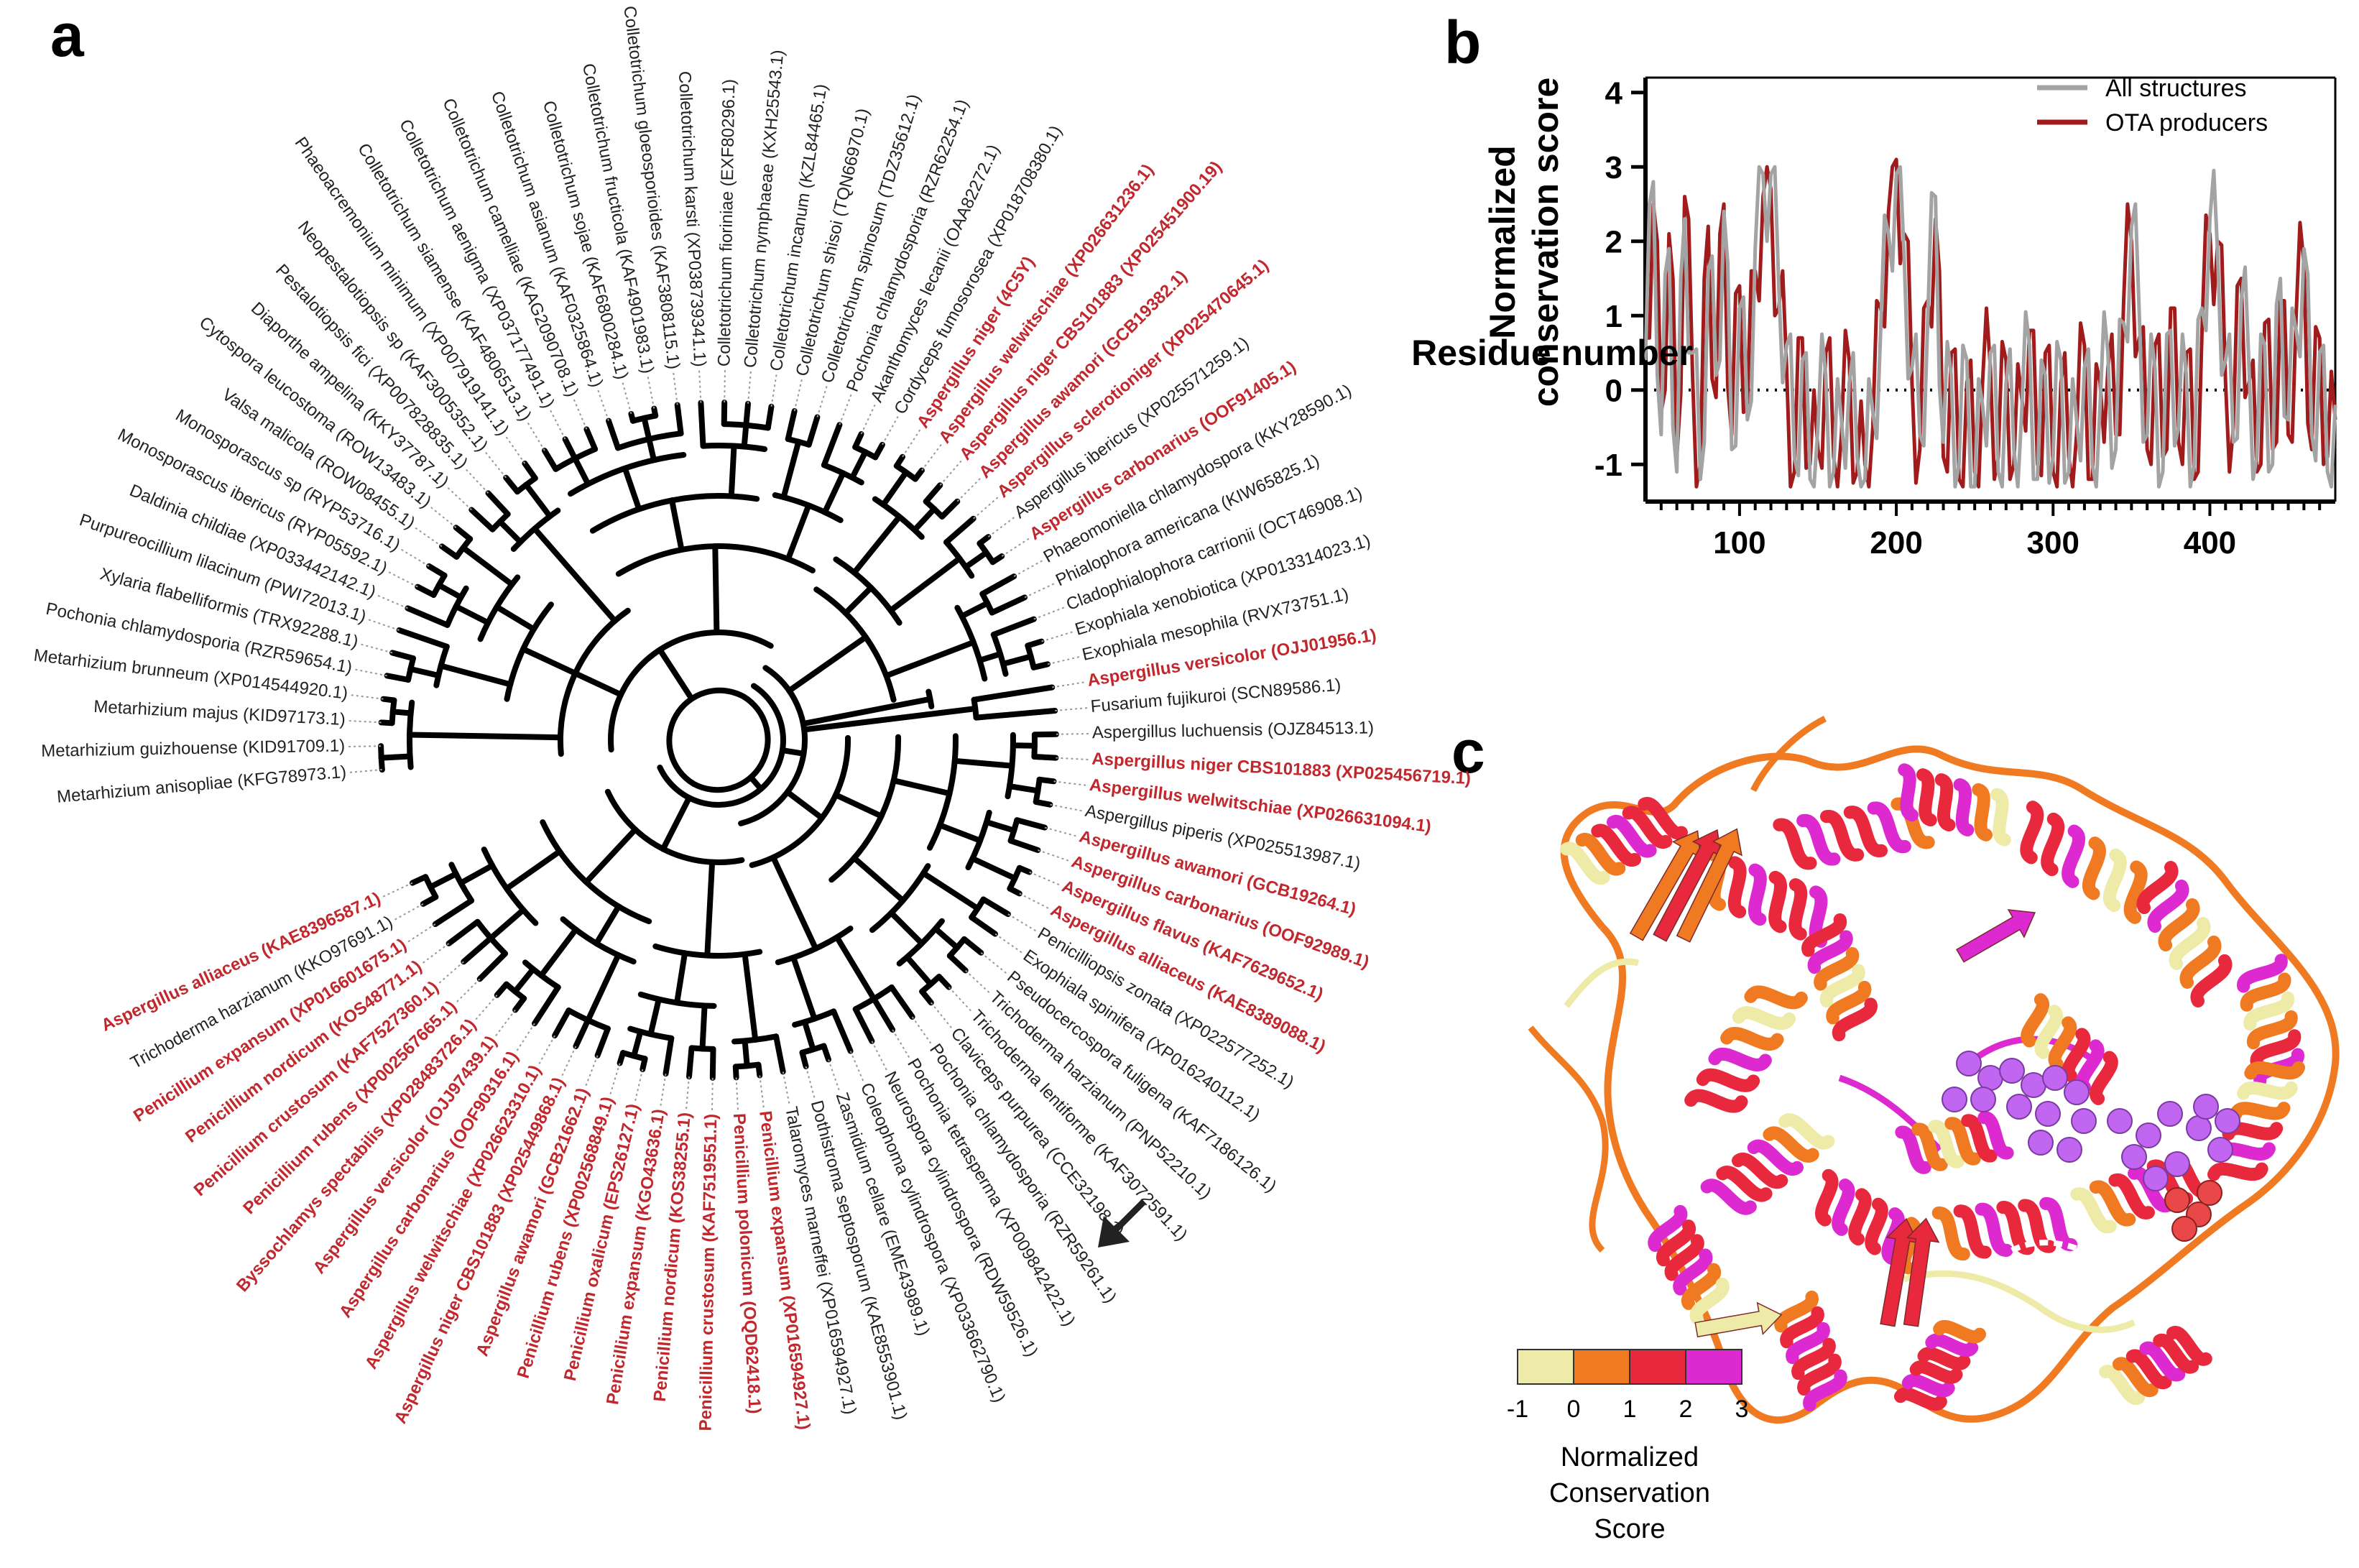 The width and height of the screenshot is (2359, 1568). Describe the element at coordinates (2019, 1301) in the screenshot. I see `coil-loop` at that location.